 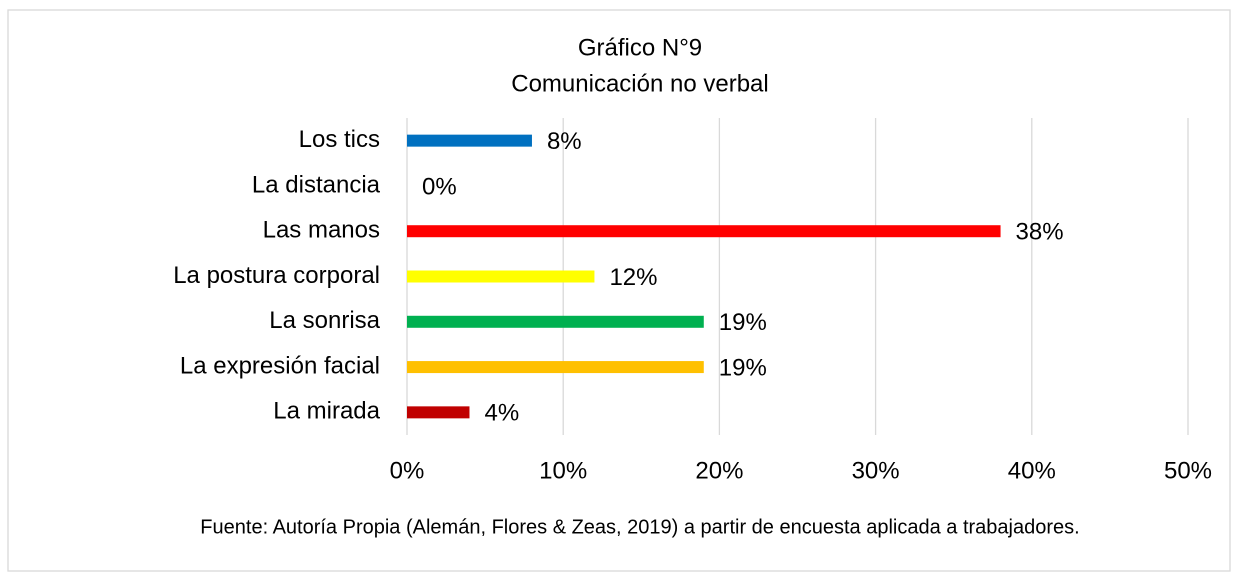 What do you see at coordinates (339, 139) in the screenshot?
I see `y-tick-label: Los tics` at bounding box center [339, 139].